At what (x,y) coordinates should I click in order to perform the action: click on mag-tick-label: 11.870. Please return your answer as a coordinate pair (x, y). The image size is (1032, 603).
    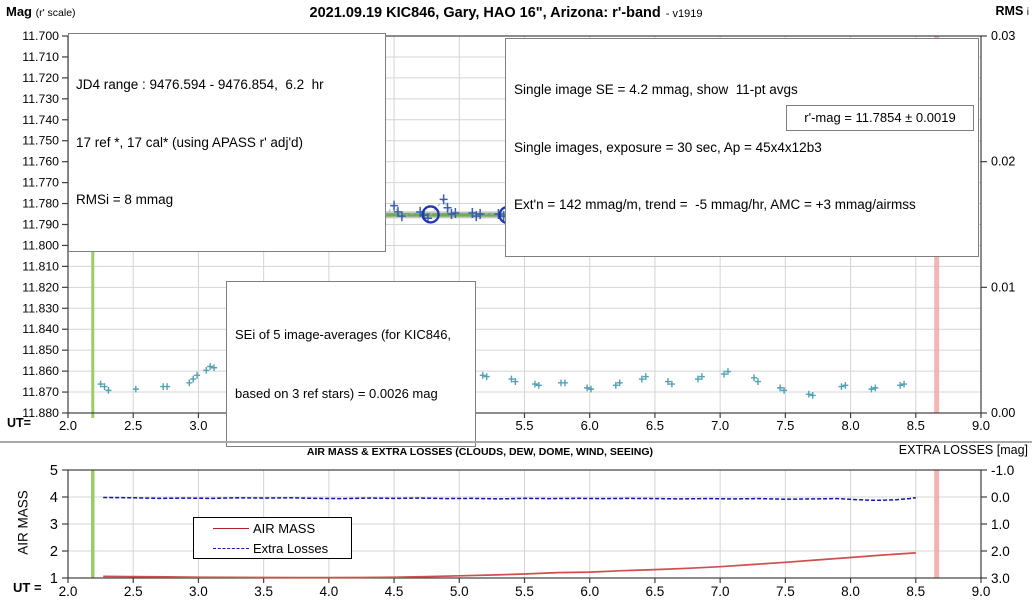
    Looking at the image, I should click on (40, 392).